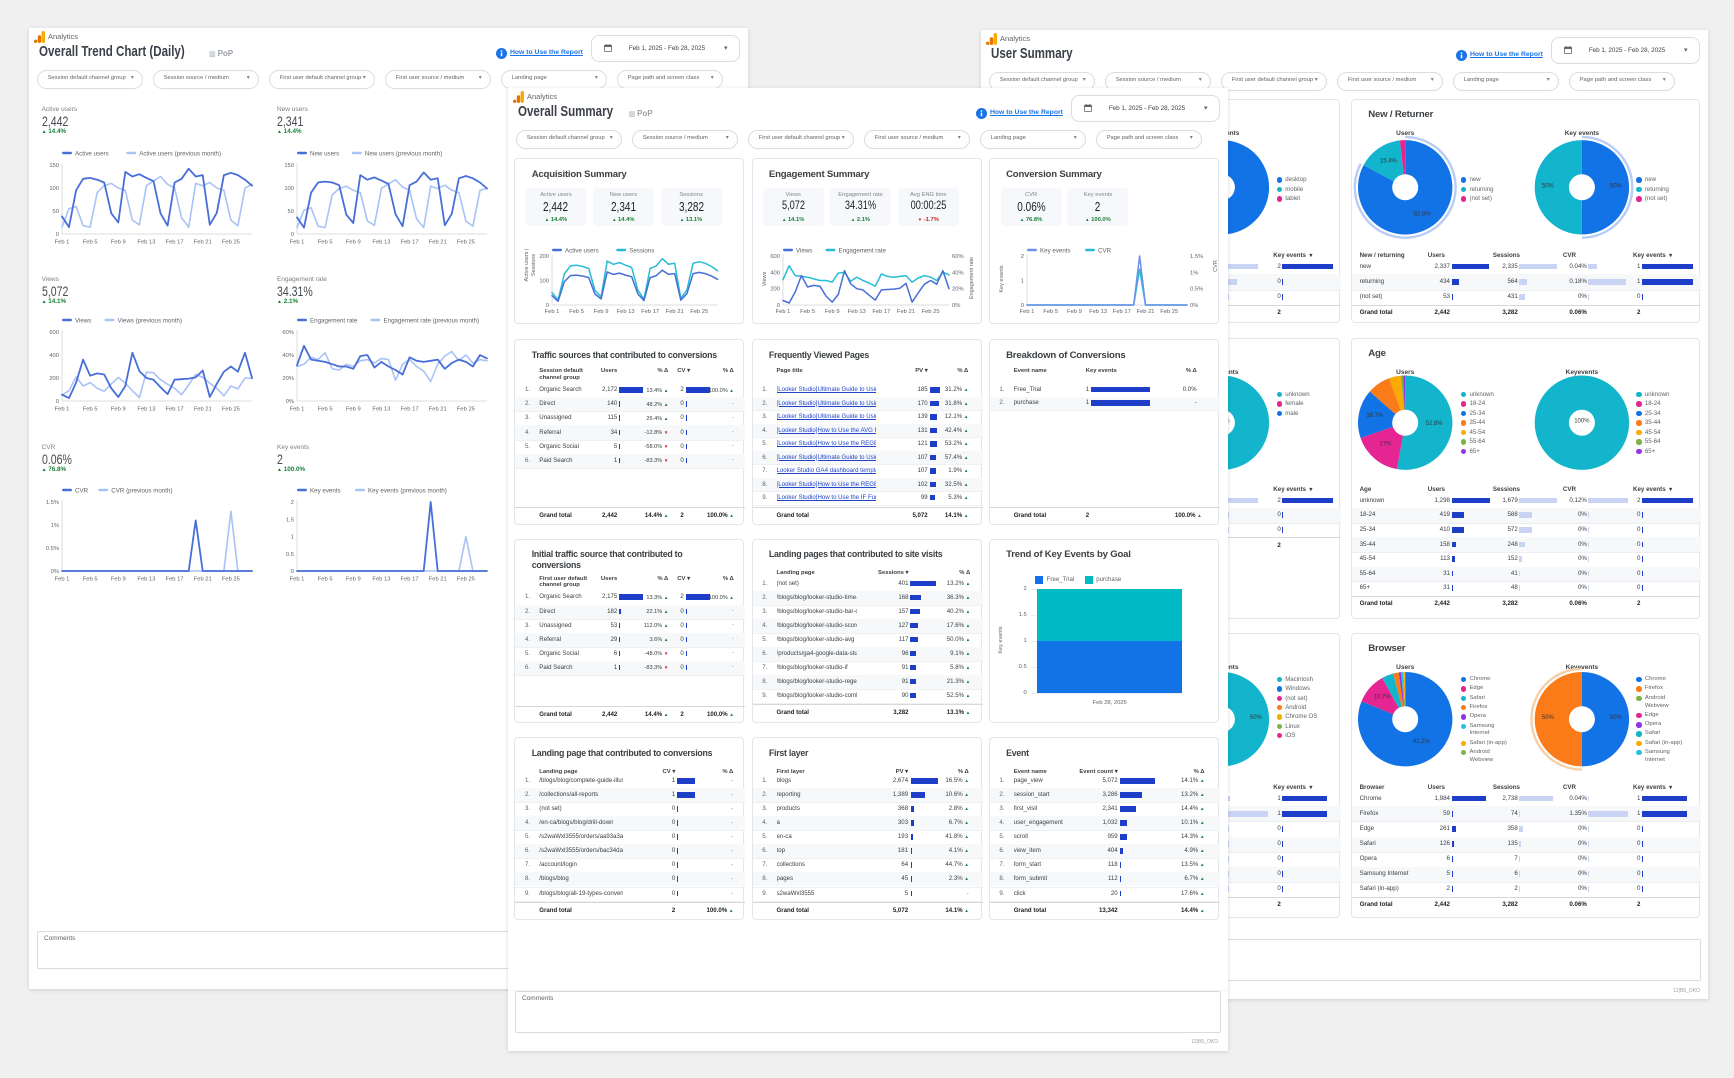 Image resolution: width=1734 pixels, height=1078 pixels. Describe the element at coordinates (290, 520) in the screenshot. I see `svg-text: 1.5` at that location.